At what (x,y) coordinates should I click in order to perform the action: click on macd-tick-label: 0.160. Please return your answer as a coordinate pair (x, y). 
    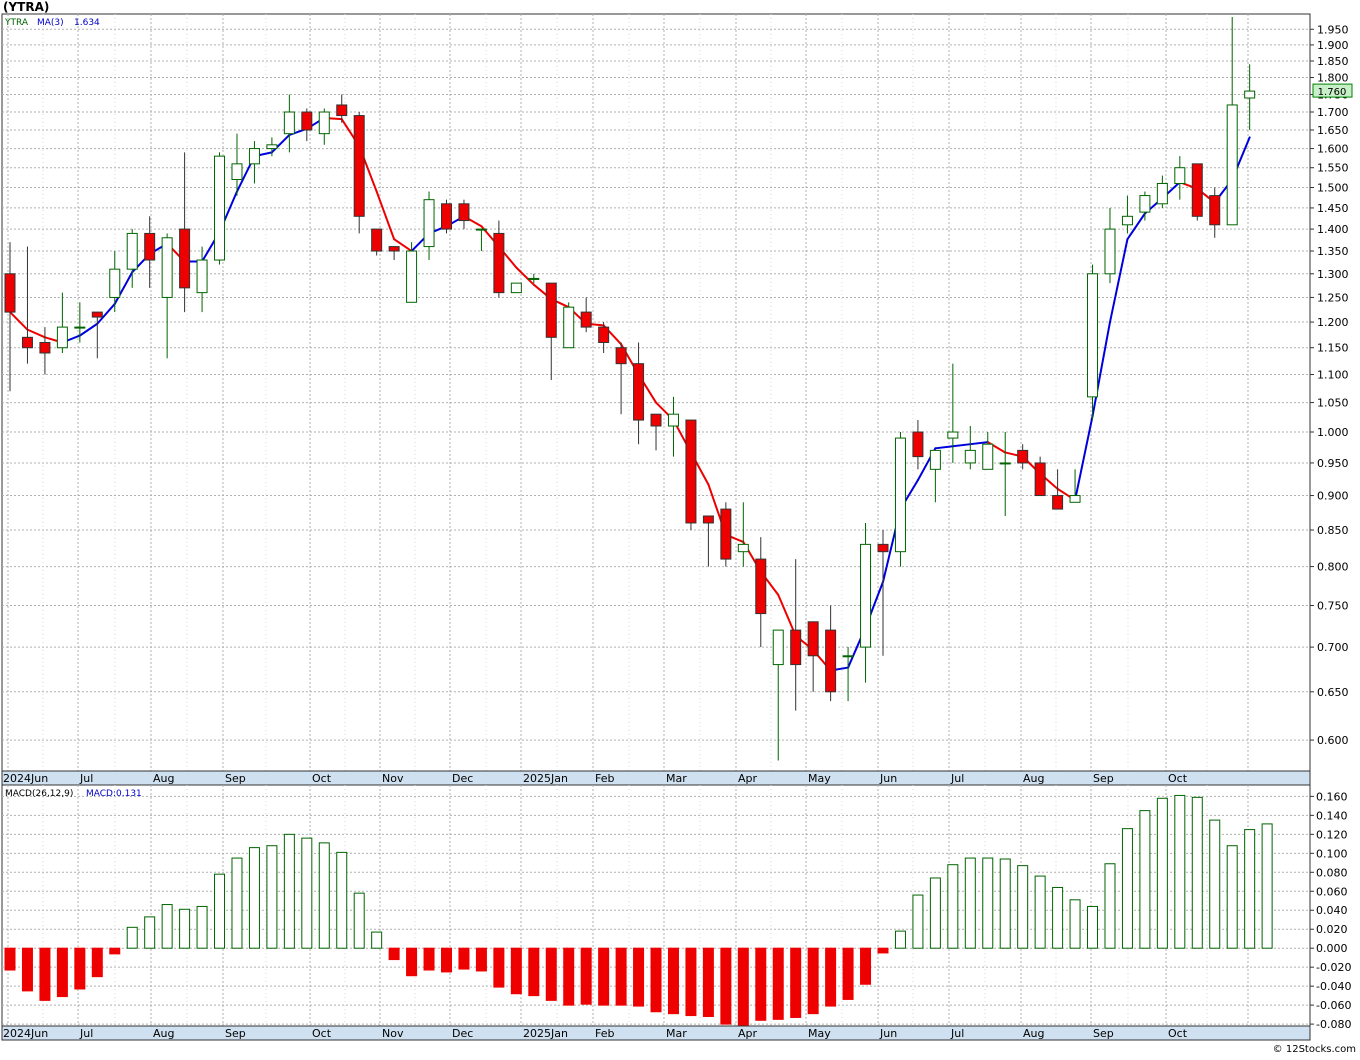
    Looking at the image, I should click on (1332, 796).